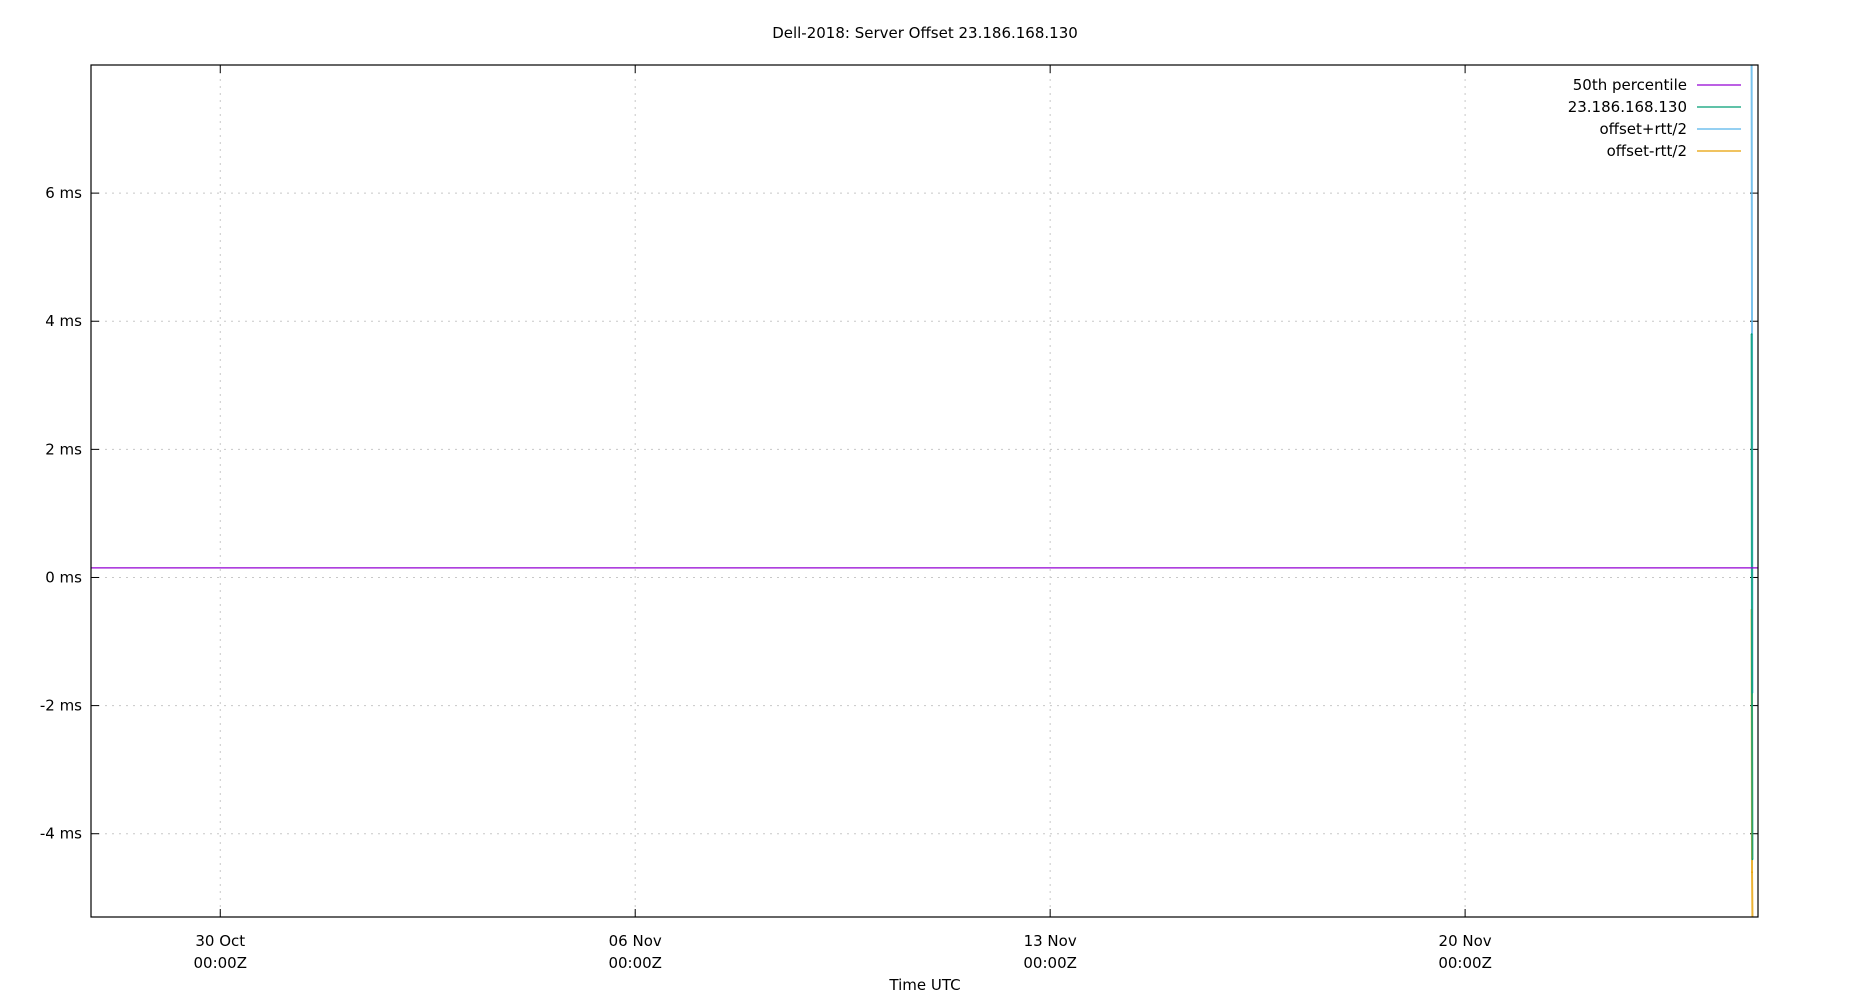  I want to click on y-tick-label: 4 ms, so click(63, 321).